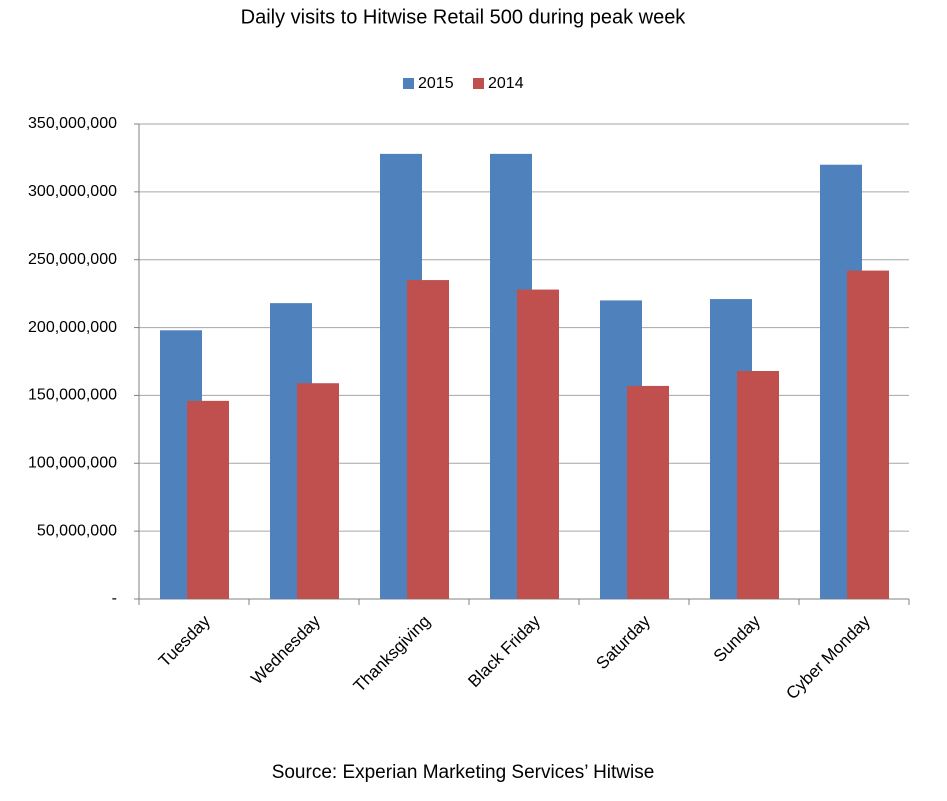  Describe the element at coordinates (72, 327) in the screenshot. I see `y-tick-label: 200,000,000` at that location.